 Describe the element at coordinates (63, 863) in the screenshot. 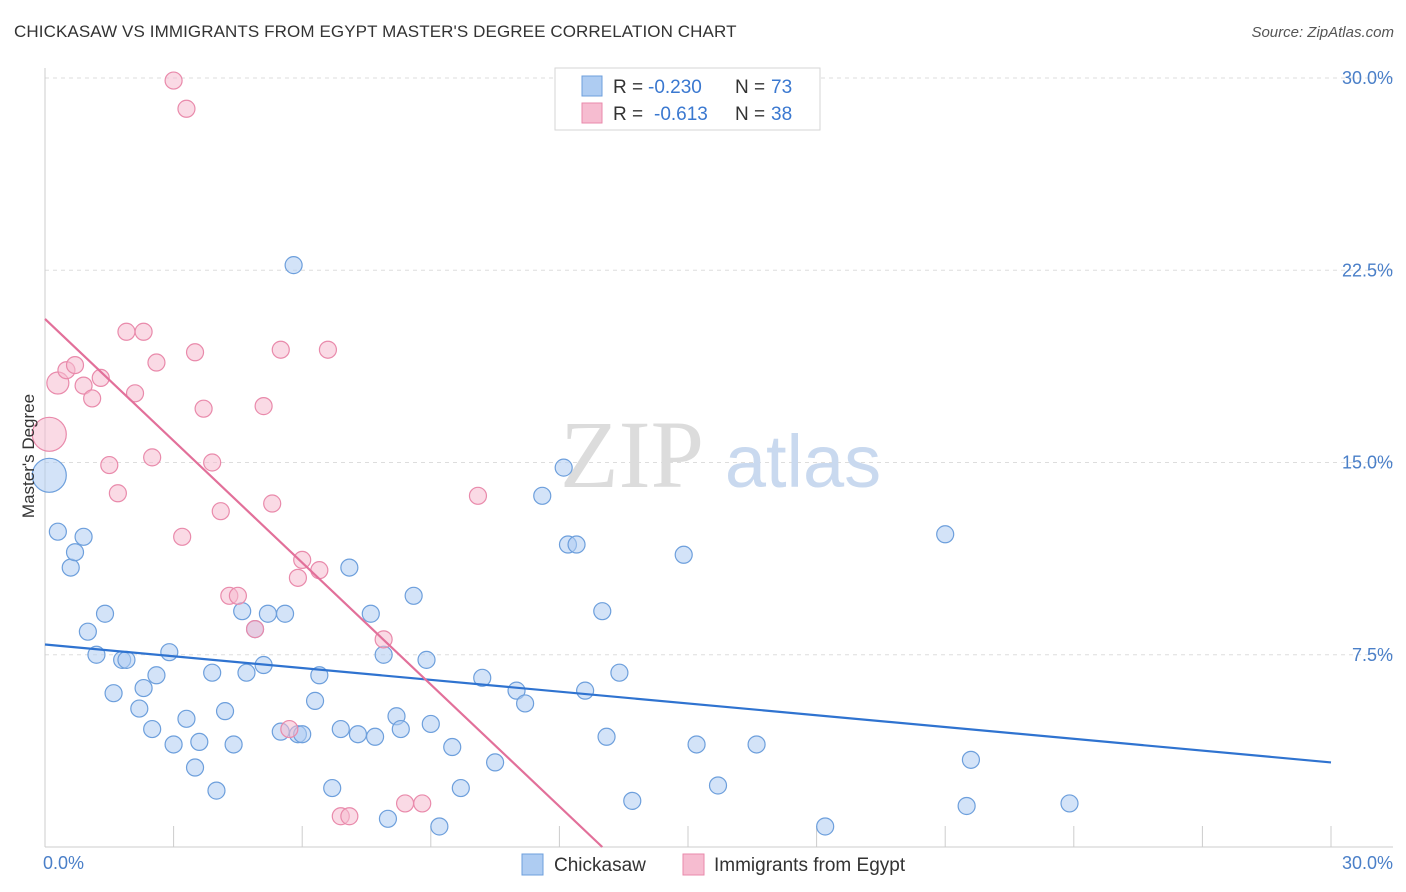

I see `x-tick-label: 0.0%` at that location.